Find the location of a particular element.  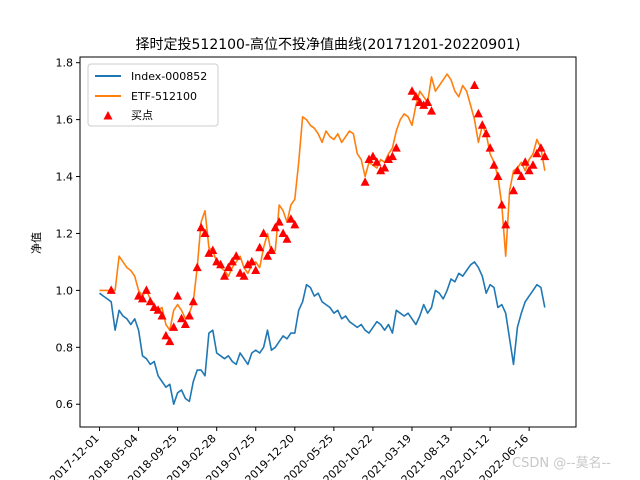

legend-swatch-buy is located at coordinates (108, 115).